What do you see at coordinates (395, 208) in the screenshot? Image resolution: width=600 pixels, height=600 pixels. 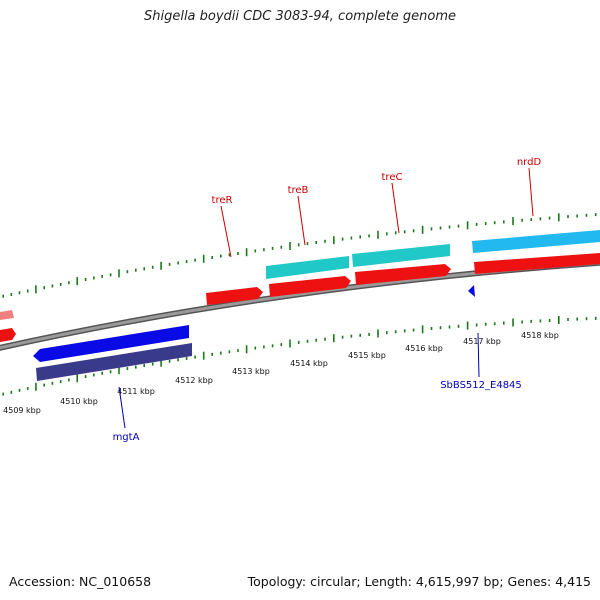 I see `pointer-treC` at bounding box center [395, 208].